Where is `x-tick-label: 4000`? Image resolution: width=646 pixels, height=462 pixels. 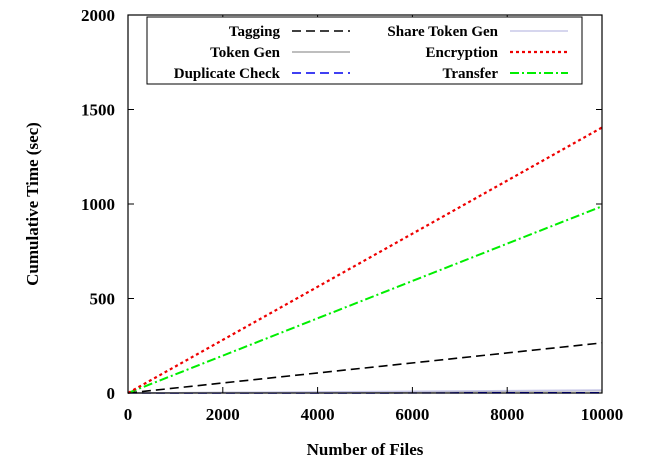
x-tick-label: 4000 is located at coordinates (318, 414).